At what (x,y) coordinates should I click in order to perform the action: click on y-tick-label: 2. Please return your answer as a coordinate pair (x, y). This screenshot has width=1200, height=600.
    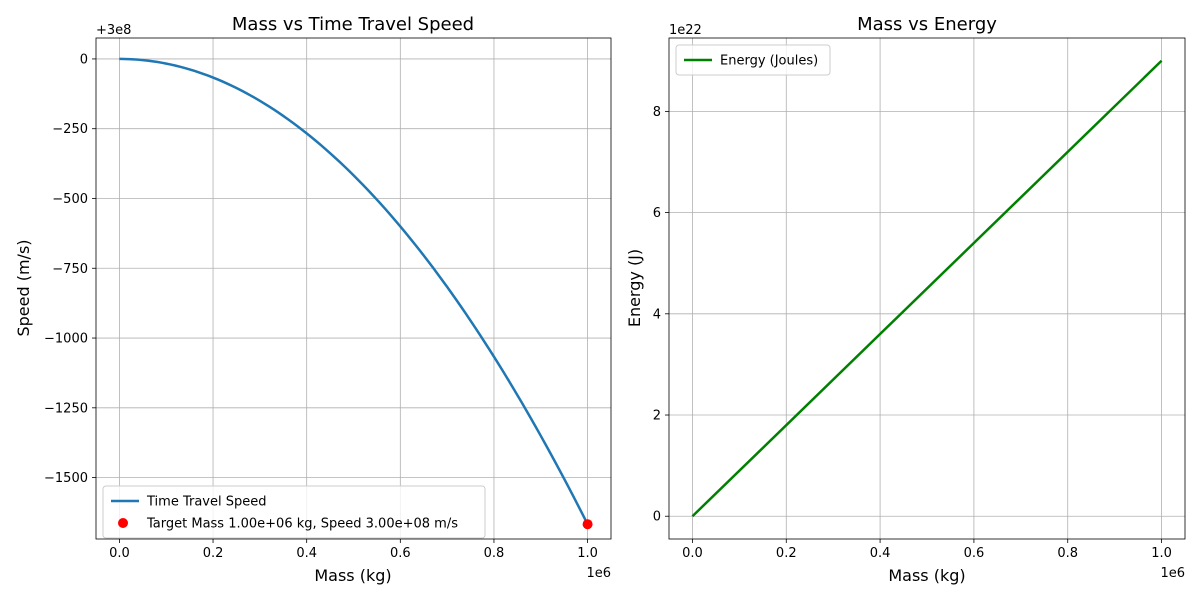
    Looking at the image, I should click on (657, 416).